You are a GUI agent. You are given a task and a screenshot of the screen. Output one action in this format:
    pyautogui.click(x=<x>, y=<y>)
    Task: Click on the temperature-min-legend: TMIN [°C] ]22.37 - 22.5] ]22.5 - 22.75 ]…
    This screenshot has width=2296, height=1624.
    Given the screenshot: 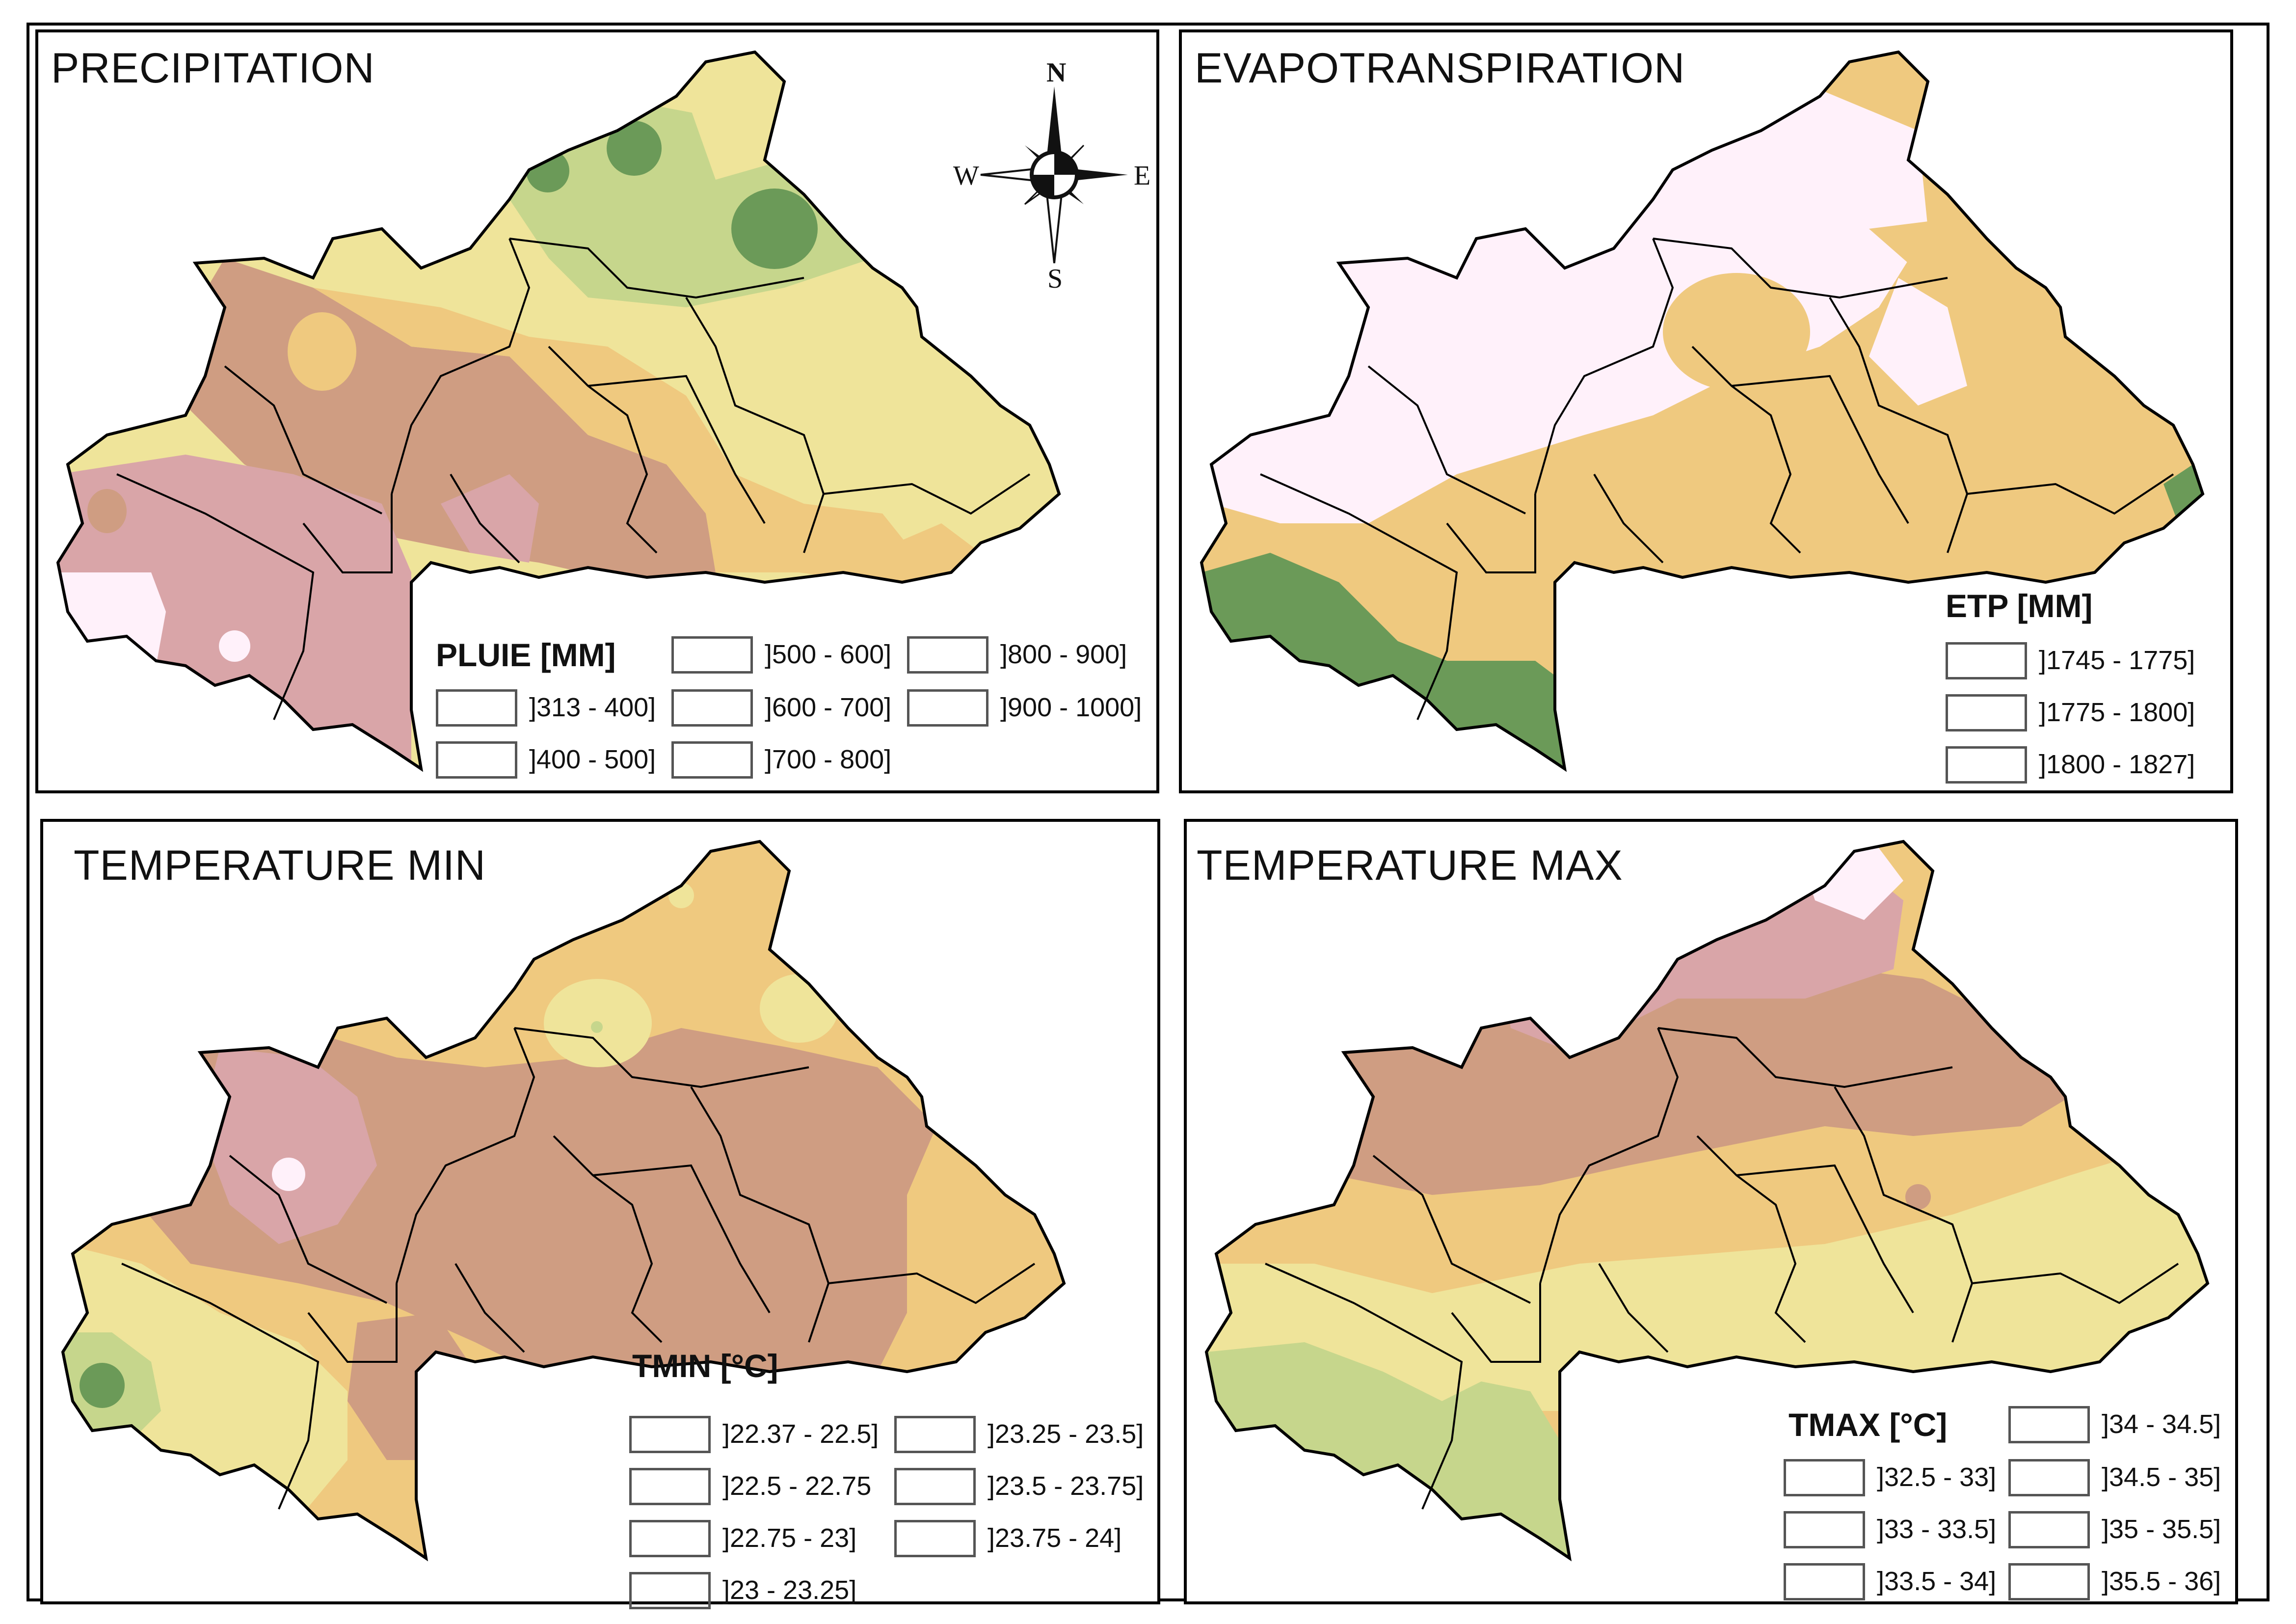 What is the action you would take?
    pyautogui.click(x=894, y=1478)
    